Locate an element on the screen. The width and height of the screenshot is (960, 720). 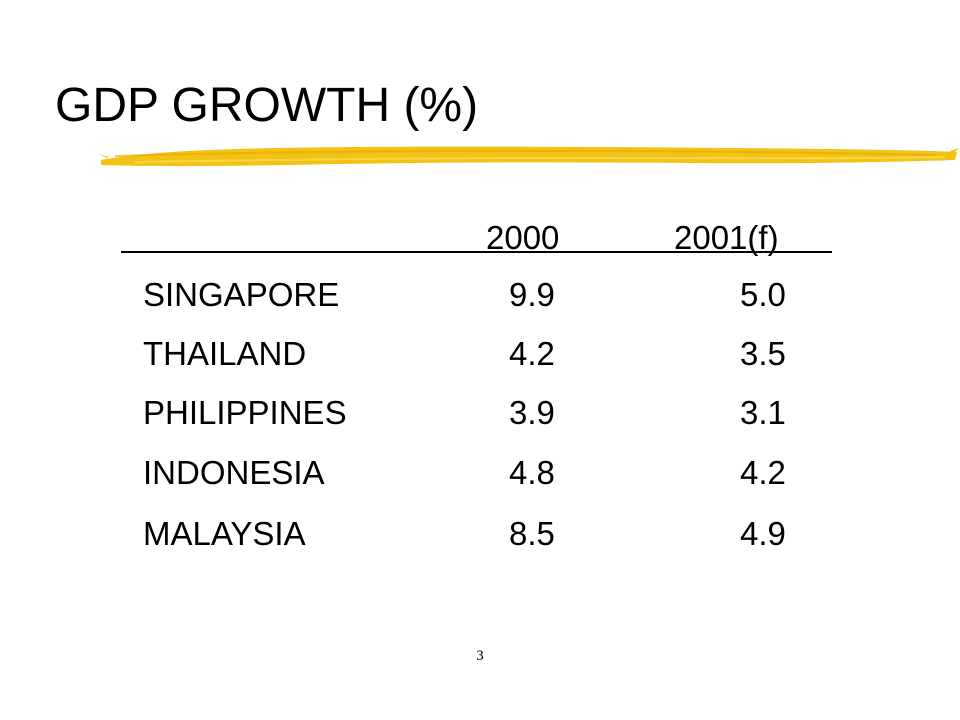
page-number: 3 is located at coordinates (480, 656).